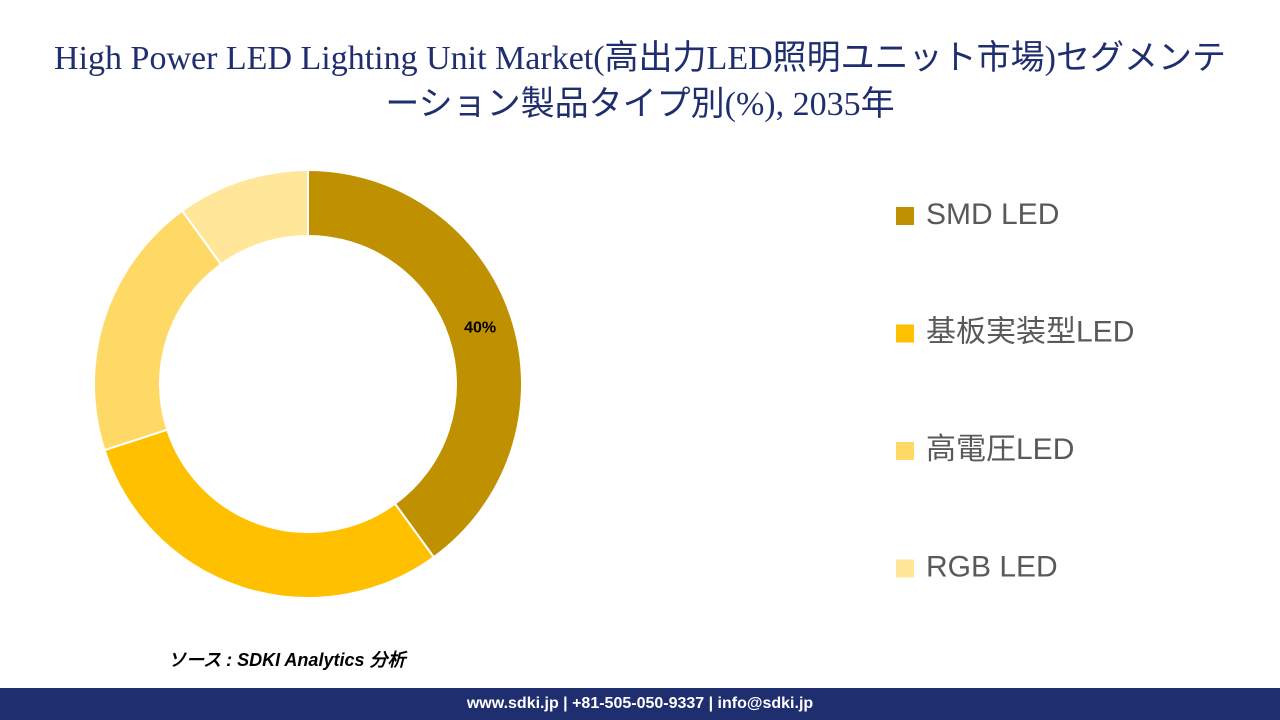 The height and width of the screenshot is (720, 1280). What do you see at coordinates (992, 566) in the screenshot?
I see `legend-label: RGB LED` at bounding box center [992, 566].